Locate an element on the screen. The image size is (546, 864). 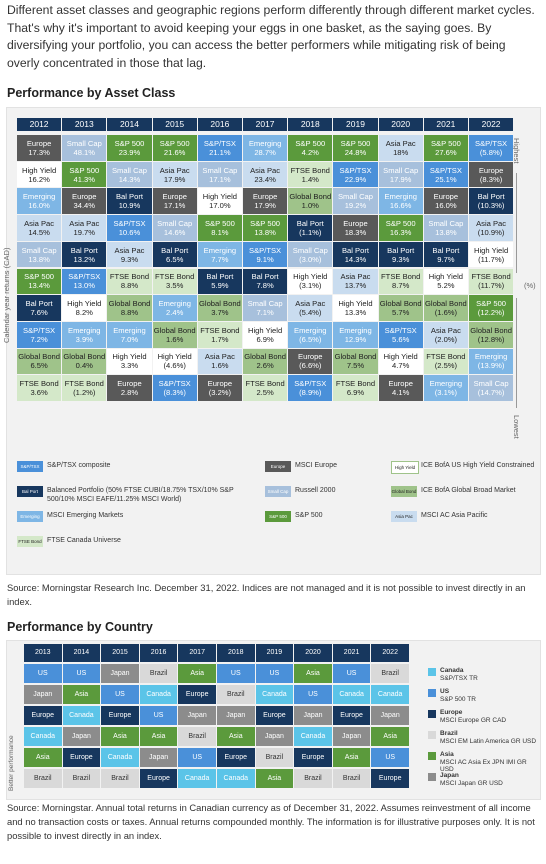
asset-cell: S&P 500 41.3% is located at coordinates (84, 174).